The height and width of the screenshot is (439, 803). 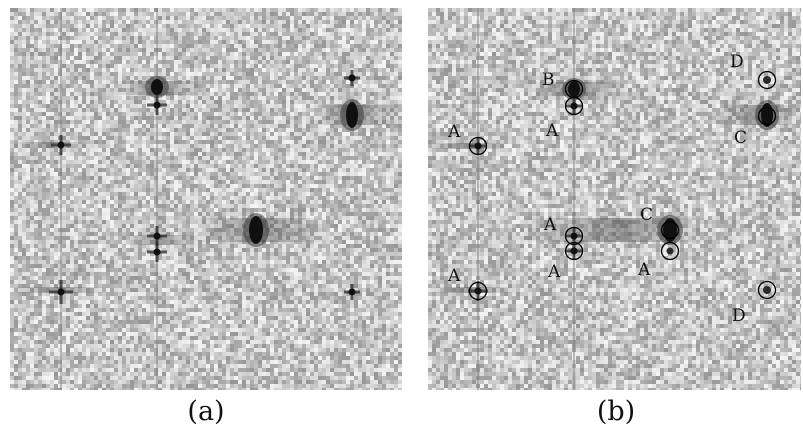 What do you see at coordinates (552, 131) in the screenshot?
I see `detection-label-3: A` at bounding box center [552, 131].